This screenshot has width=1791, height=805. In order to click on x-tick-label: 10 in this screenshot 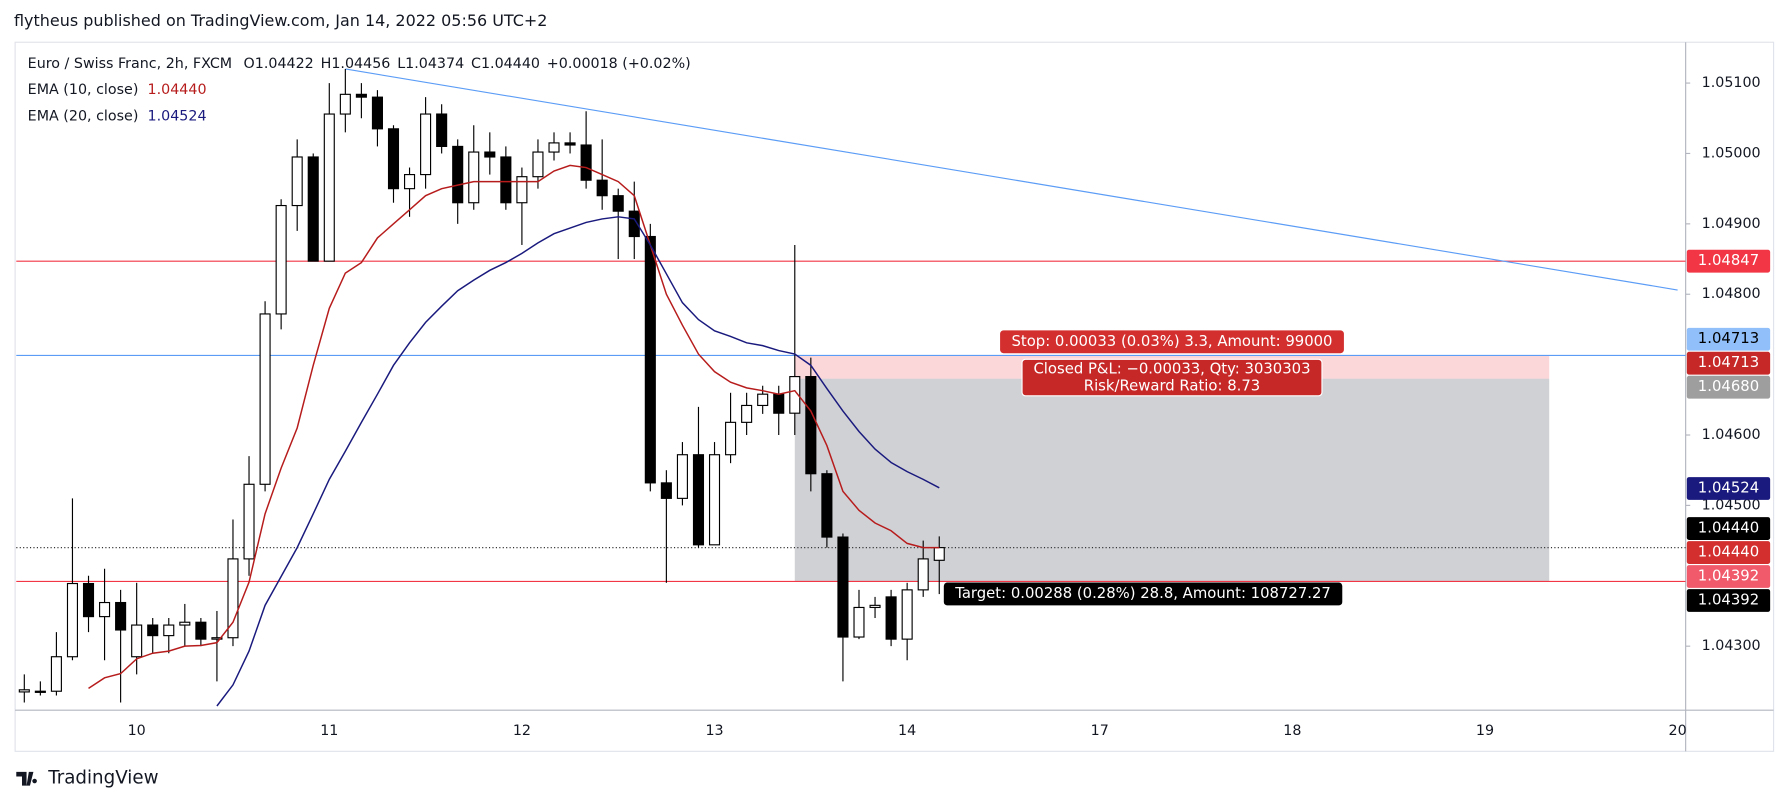, I will do `click(137, 731)`.